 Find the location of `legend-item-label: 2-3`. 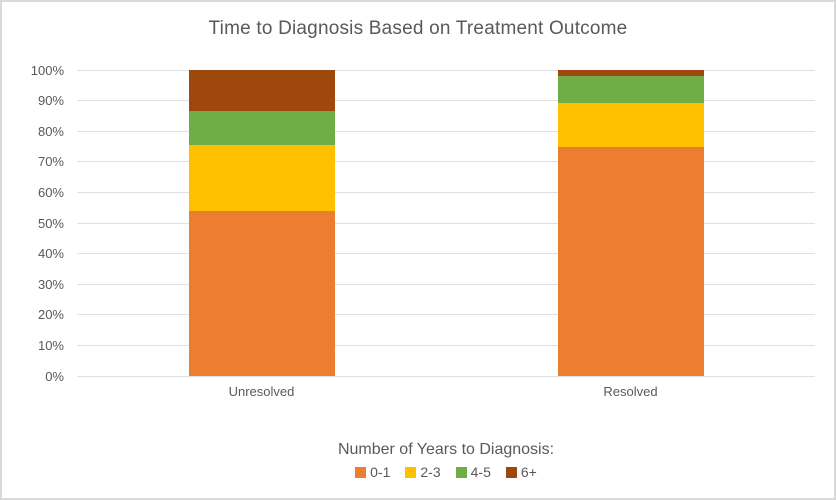

legend-item-label: 2-3 is located at coordinates (430, 472).